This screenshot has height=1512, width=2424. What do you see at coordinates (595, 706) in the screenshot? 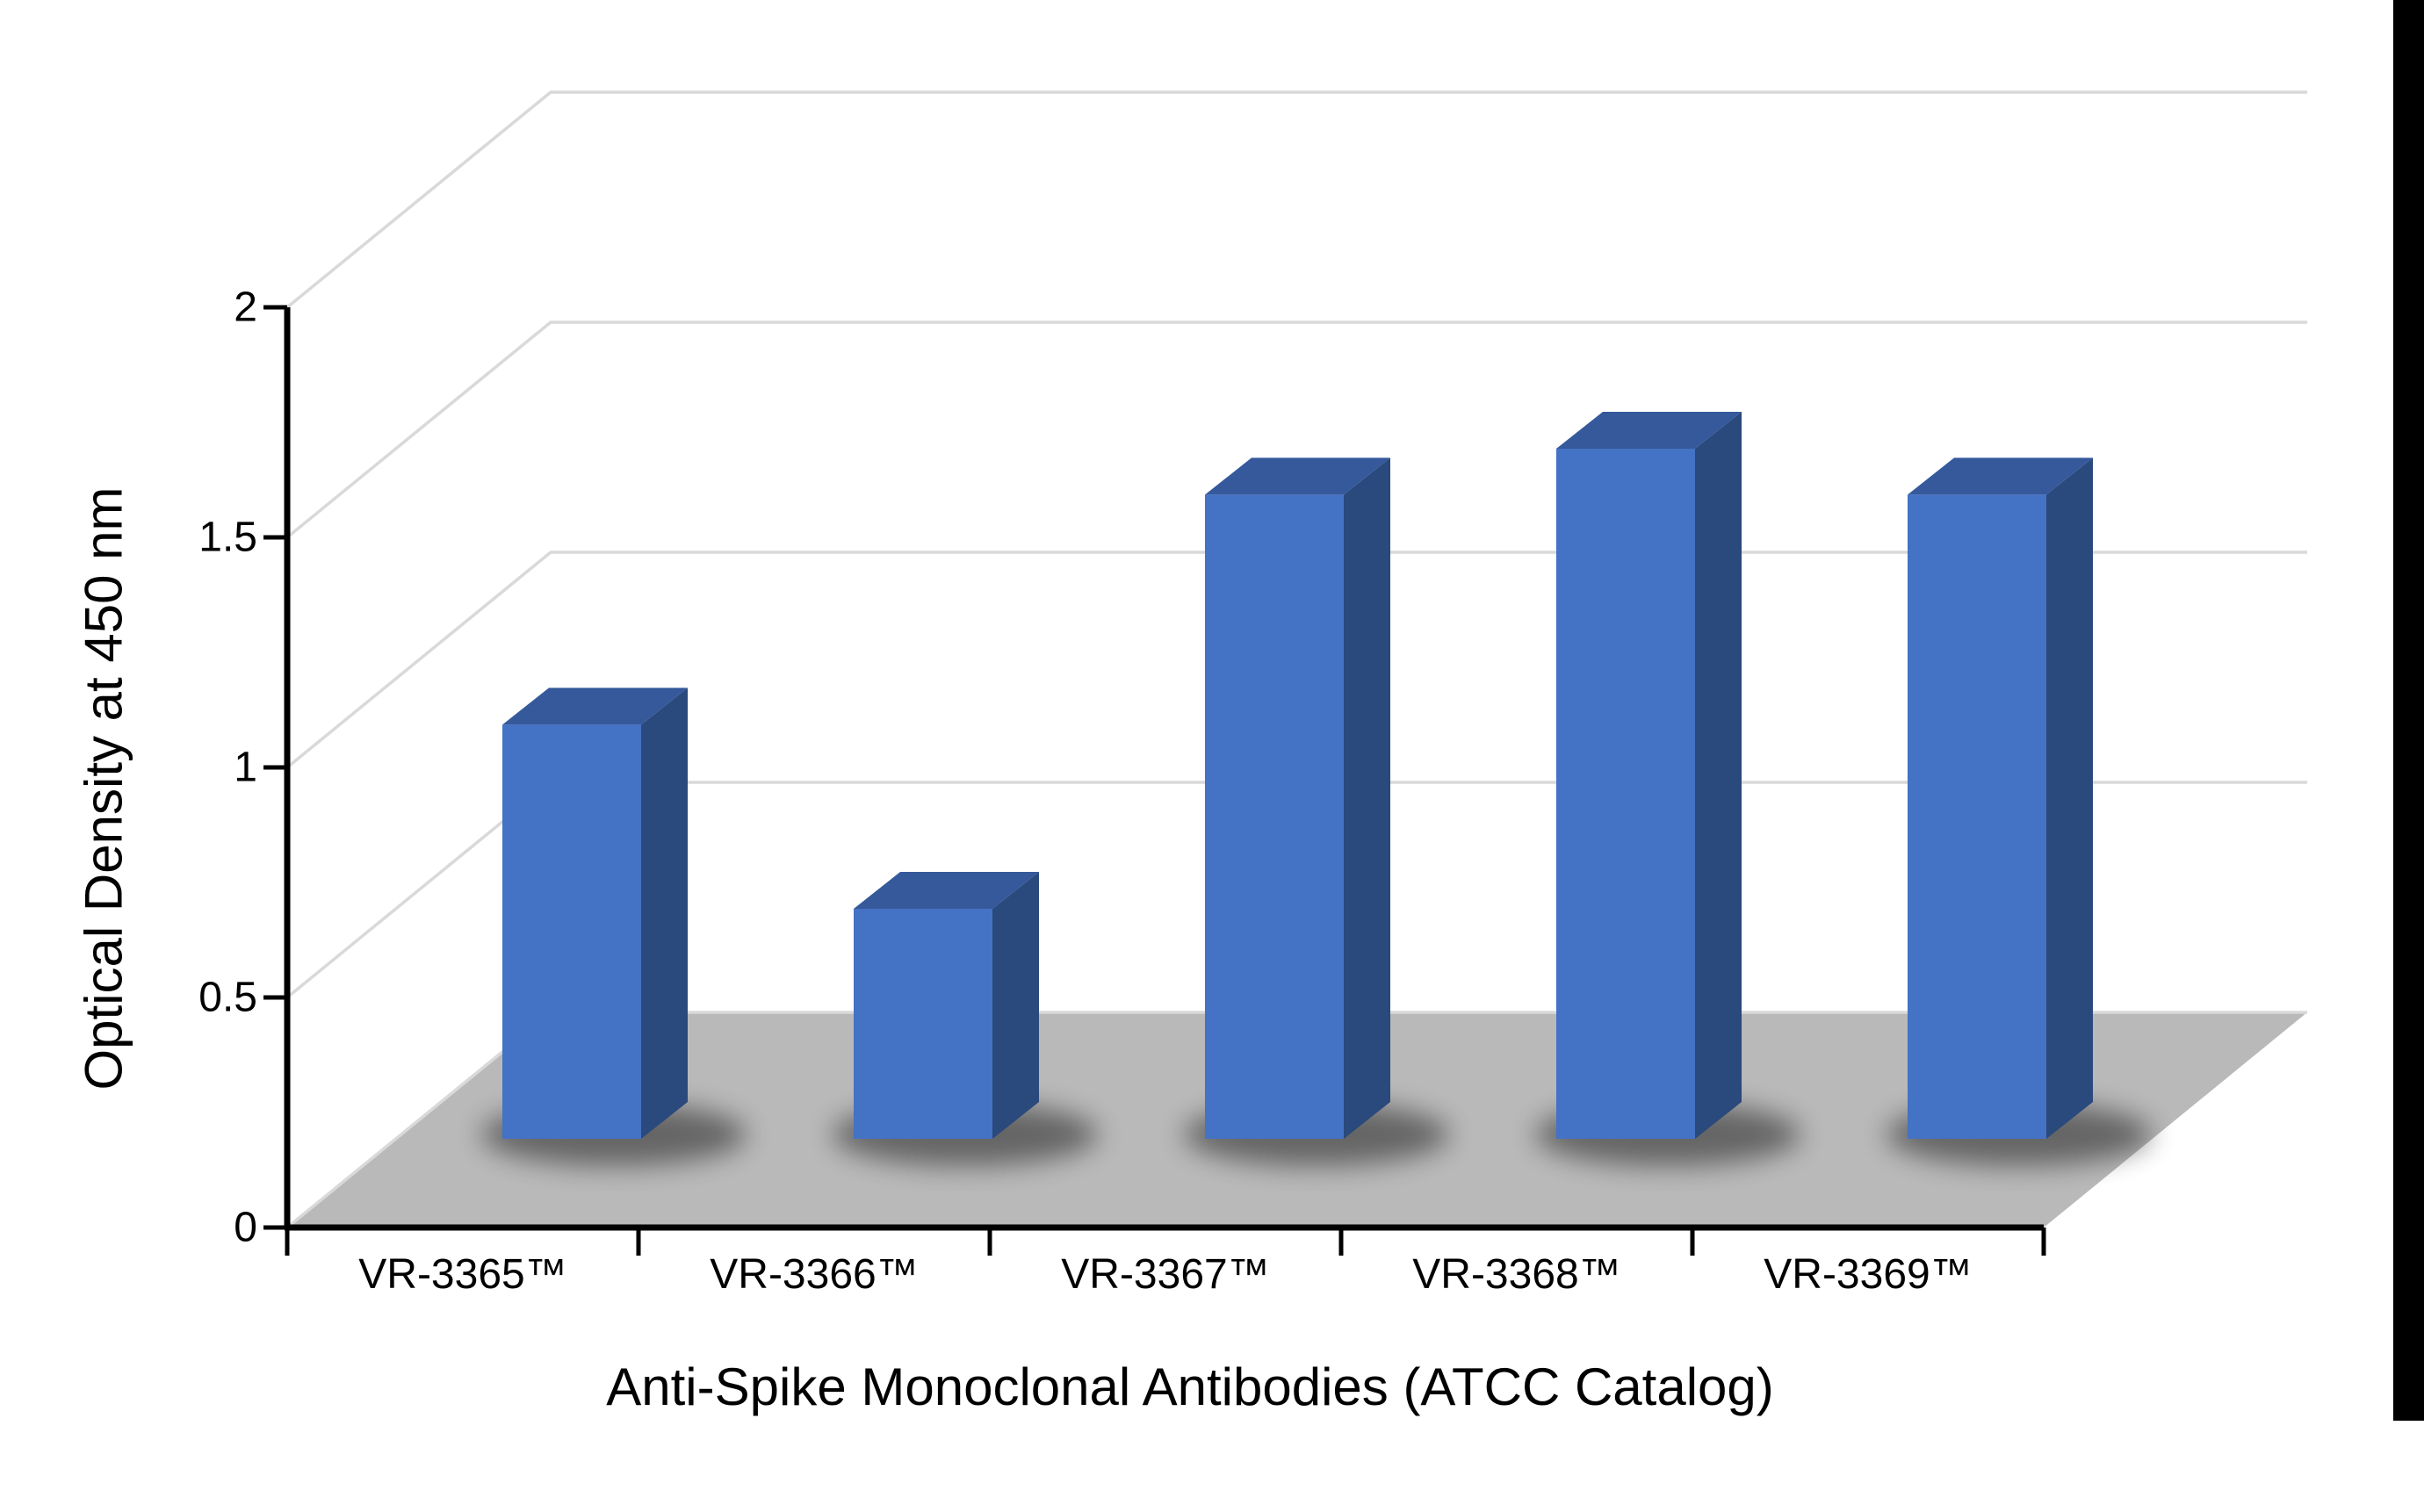
I see `bar-1-top-face` at bounding box center [595, 706].